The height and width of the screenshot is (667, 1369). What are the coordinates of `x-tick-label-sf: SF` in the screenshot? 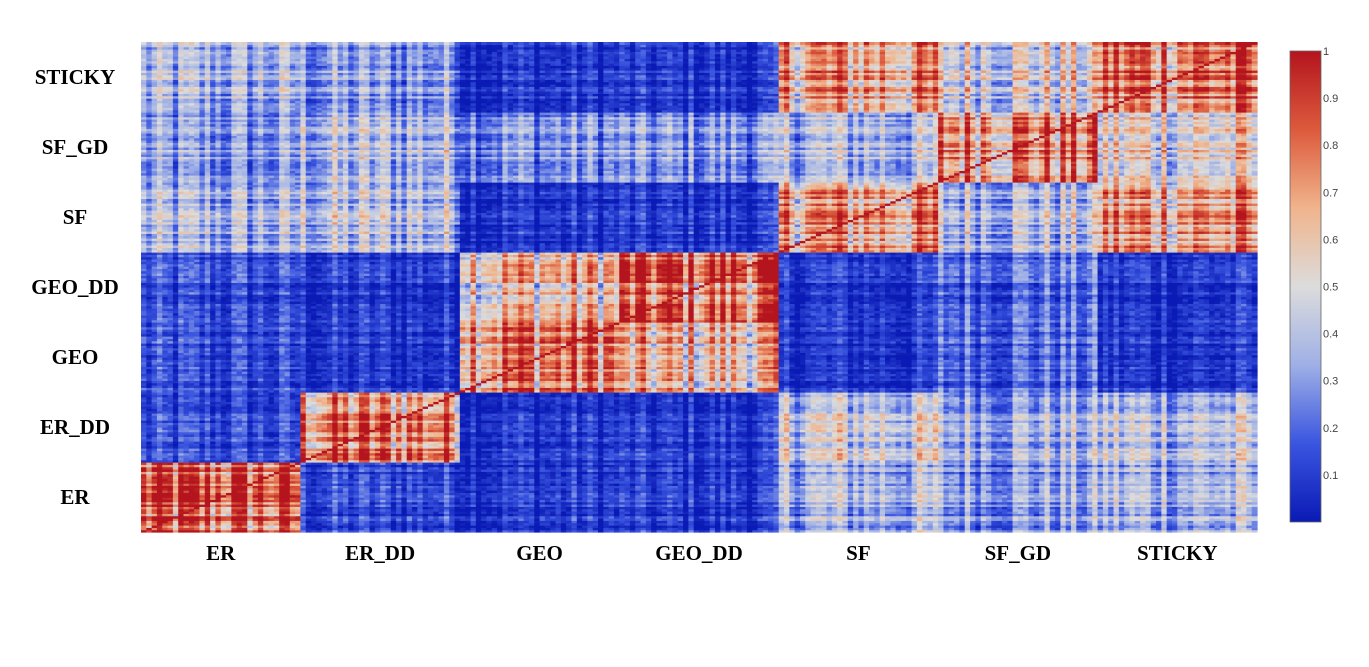 It's located at (858, 553).